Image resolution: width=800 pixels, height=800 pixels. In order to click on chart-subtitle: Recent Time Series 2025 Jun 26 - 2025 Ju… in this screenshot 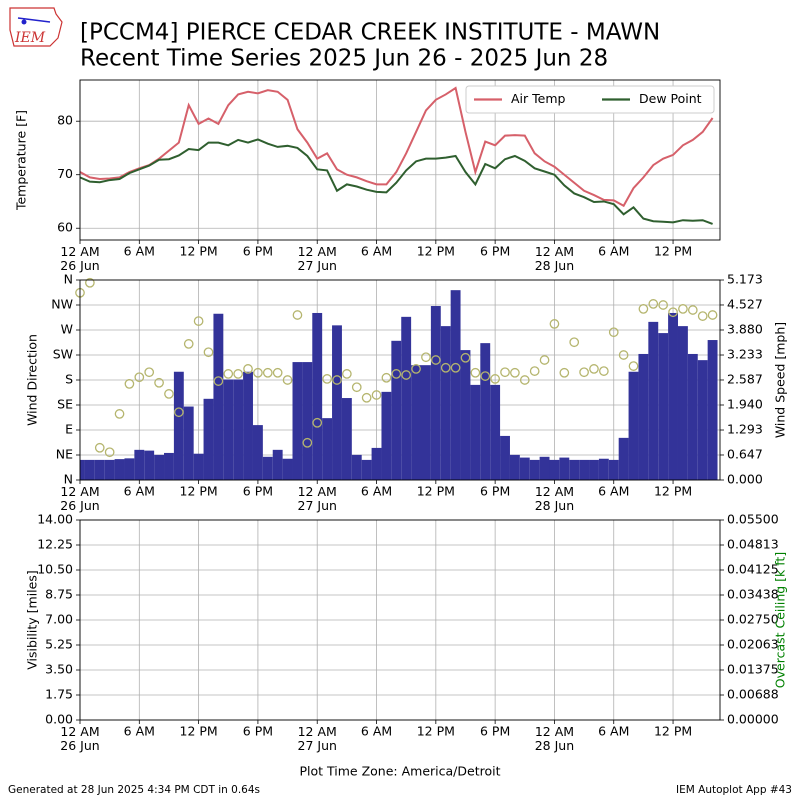, I will do `click(344, 59)`.